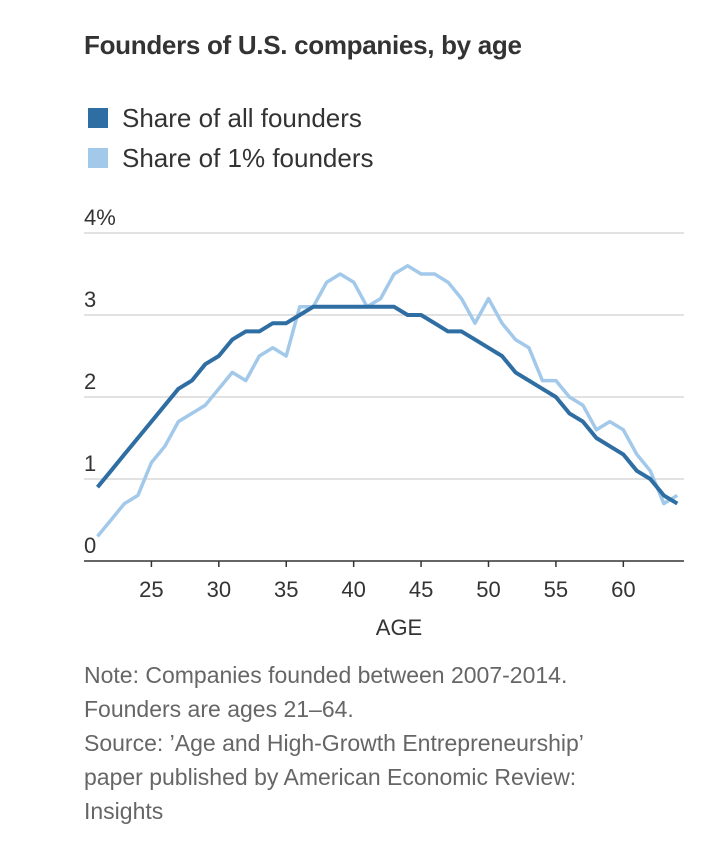 The height and width of the screenshot is (852, 708). I want to click on legend-label-all-founders: Share of all founders, so click(242, 117).